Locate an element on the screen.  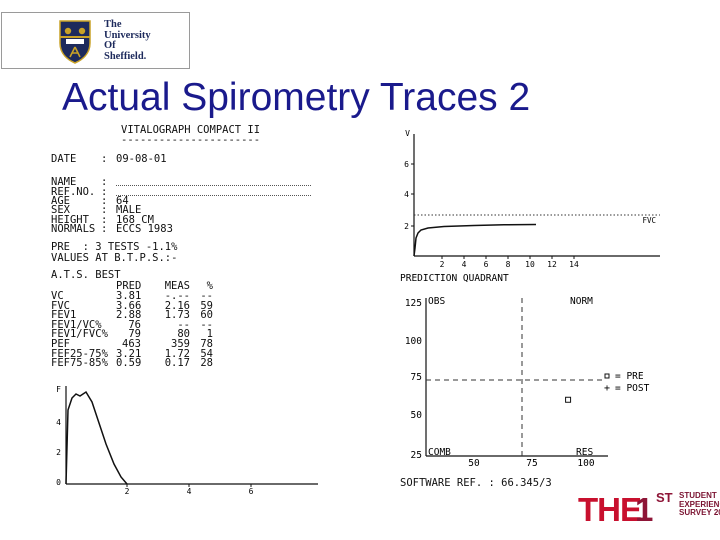
brand-survey-text: STUDENT EXPERIENCE SURVEY 2014-15 is located at coordinates (699, 504).